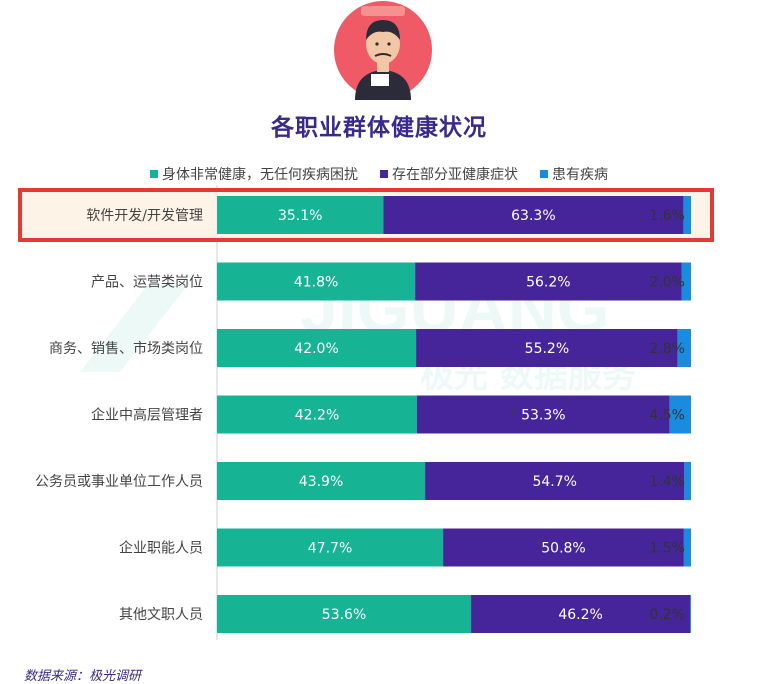 Image resolution: width=758 pixels, height=684 pixels. Describe the element at coordinates (383, 50) in the screenshot. I see `avatar` at that location.